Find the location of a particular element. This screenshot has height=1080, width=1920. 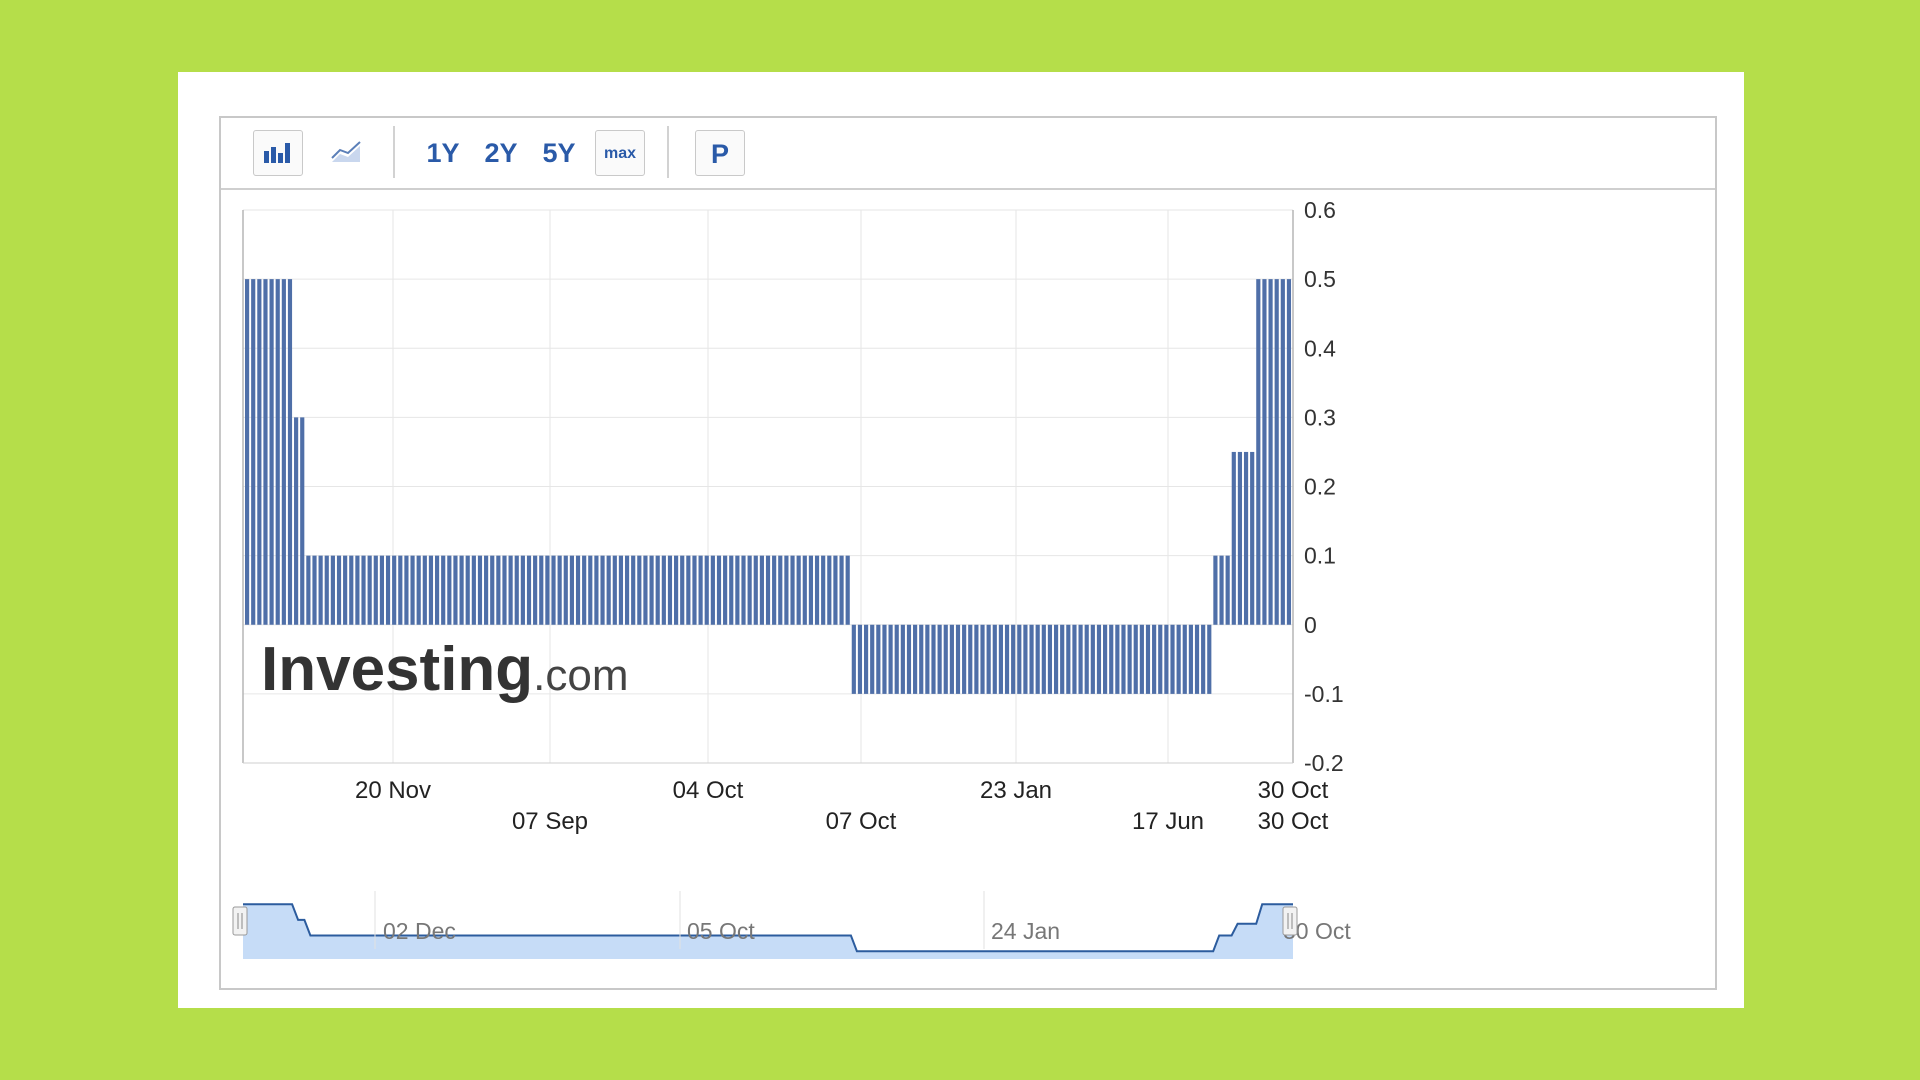

y-tick-label: 0 is located at coordinates (1310, 625).